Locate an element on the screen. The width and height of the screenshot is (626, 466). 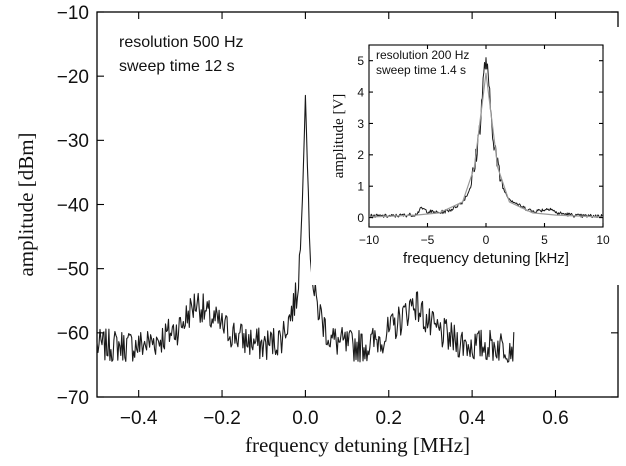
x-tick-label: 0.0 is located at coordinates (305, 418).